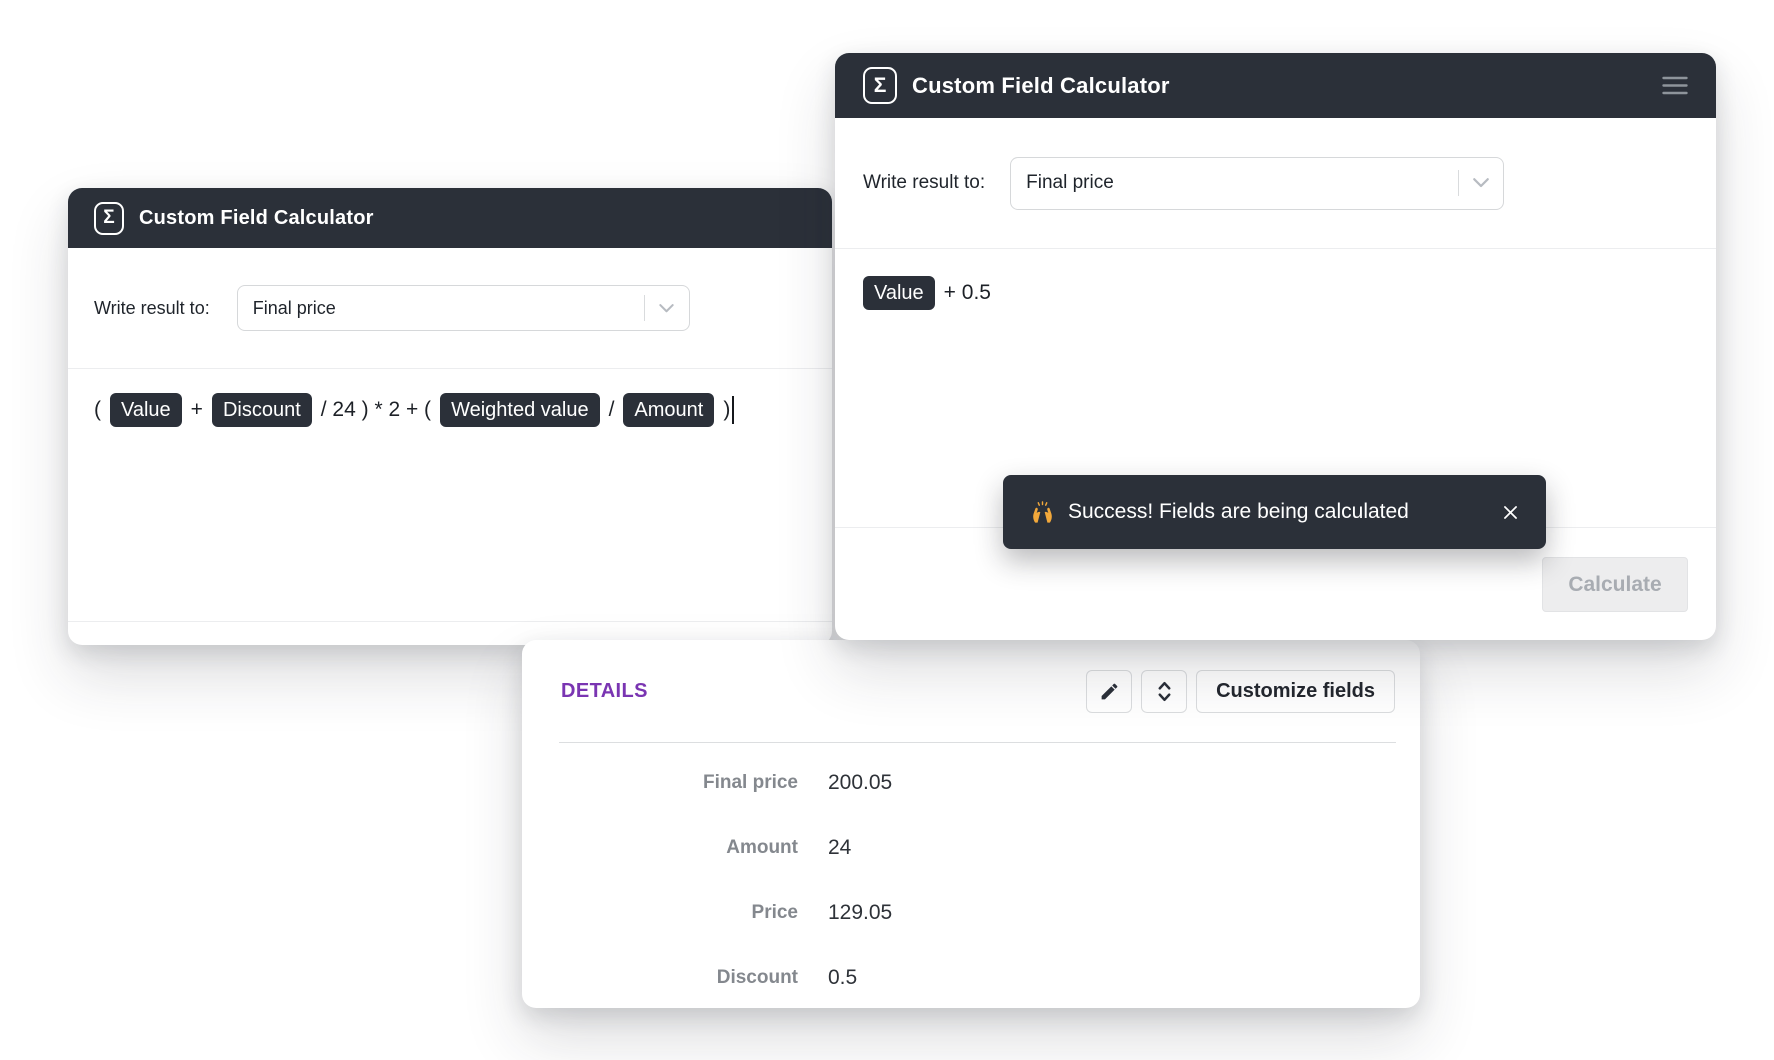 This screenshot has height=1060, width=1774. What do you see at coordinates (611, 409) in the screenshot?
I see `formula-text: /` at bounding box center [611, 409].